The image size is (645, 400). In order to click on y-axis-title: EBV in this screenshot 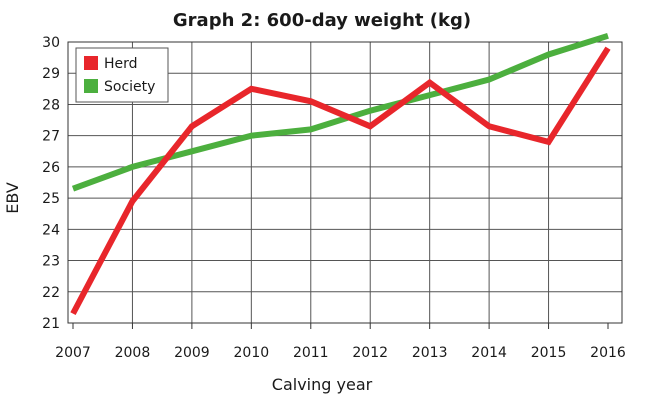, I will do `click(12, 198)`.